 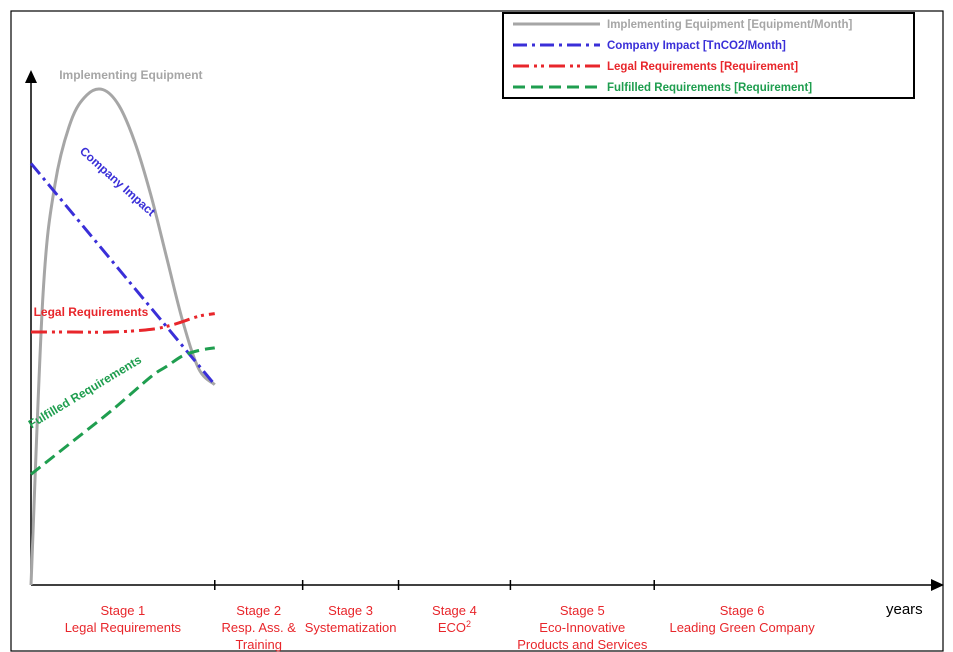 I want to click on annotation-fulfilled: Fulfilled Requirements, so click(x=85, y=391).